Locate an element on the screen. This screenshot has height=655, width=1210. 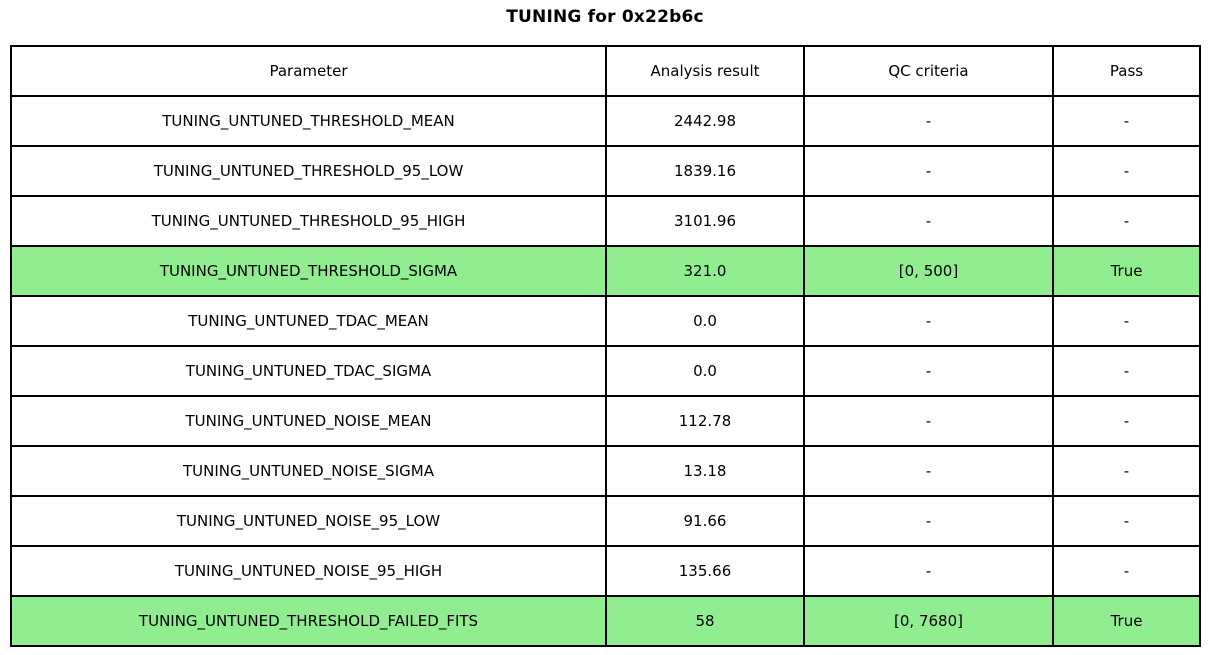
table-row: TUNING_UNTUNED_NOISE_SIGMA 13.18- - is located at coordinates (605, 471).